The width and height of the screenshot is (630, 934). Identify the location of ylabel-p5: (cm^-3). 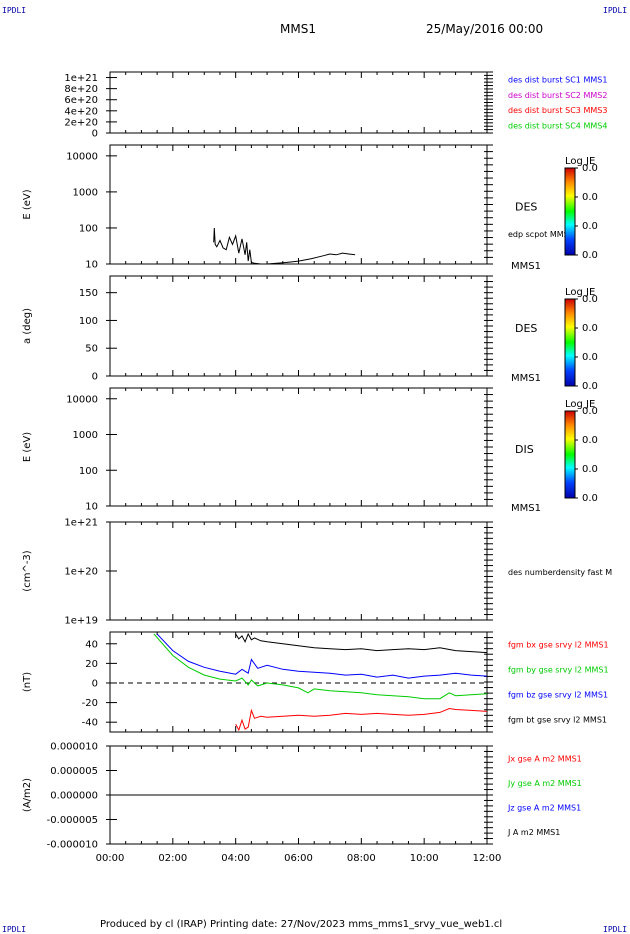
(27, 570).